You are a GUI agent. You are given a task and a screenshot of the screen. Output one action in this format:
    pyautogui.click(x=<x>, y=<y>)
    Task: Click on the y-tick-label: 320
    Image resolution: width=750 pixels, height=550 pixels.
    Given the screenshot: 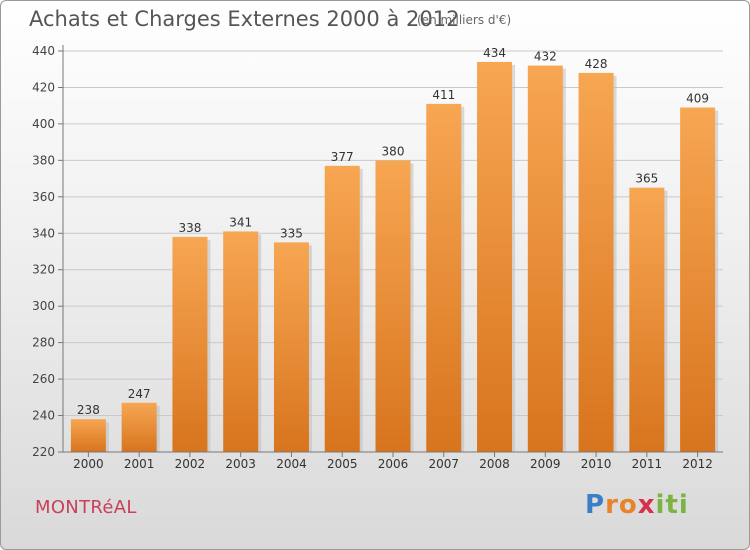 What is the action you would take?
    pyautogui.click(x=43, y=270)
    